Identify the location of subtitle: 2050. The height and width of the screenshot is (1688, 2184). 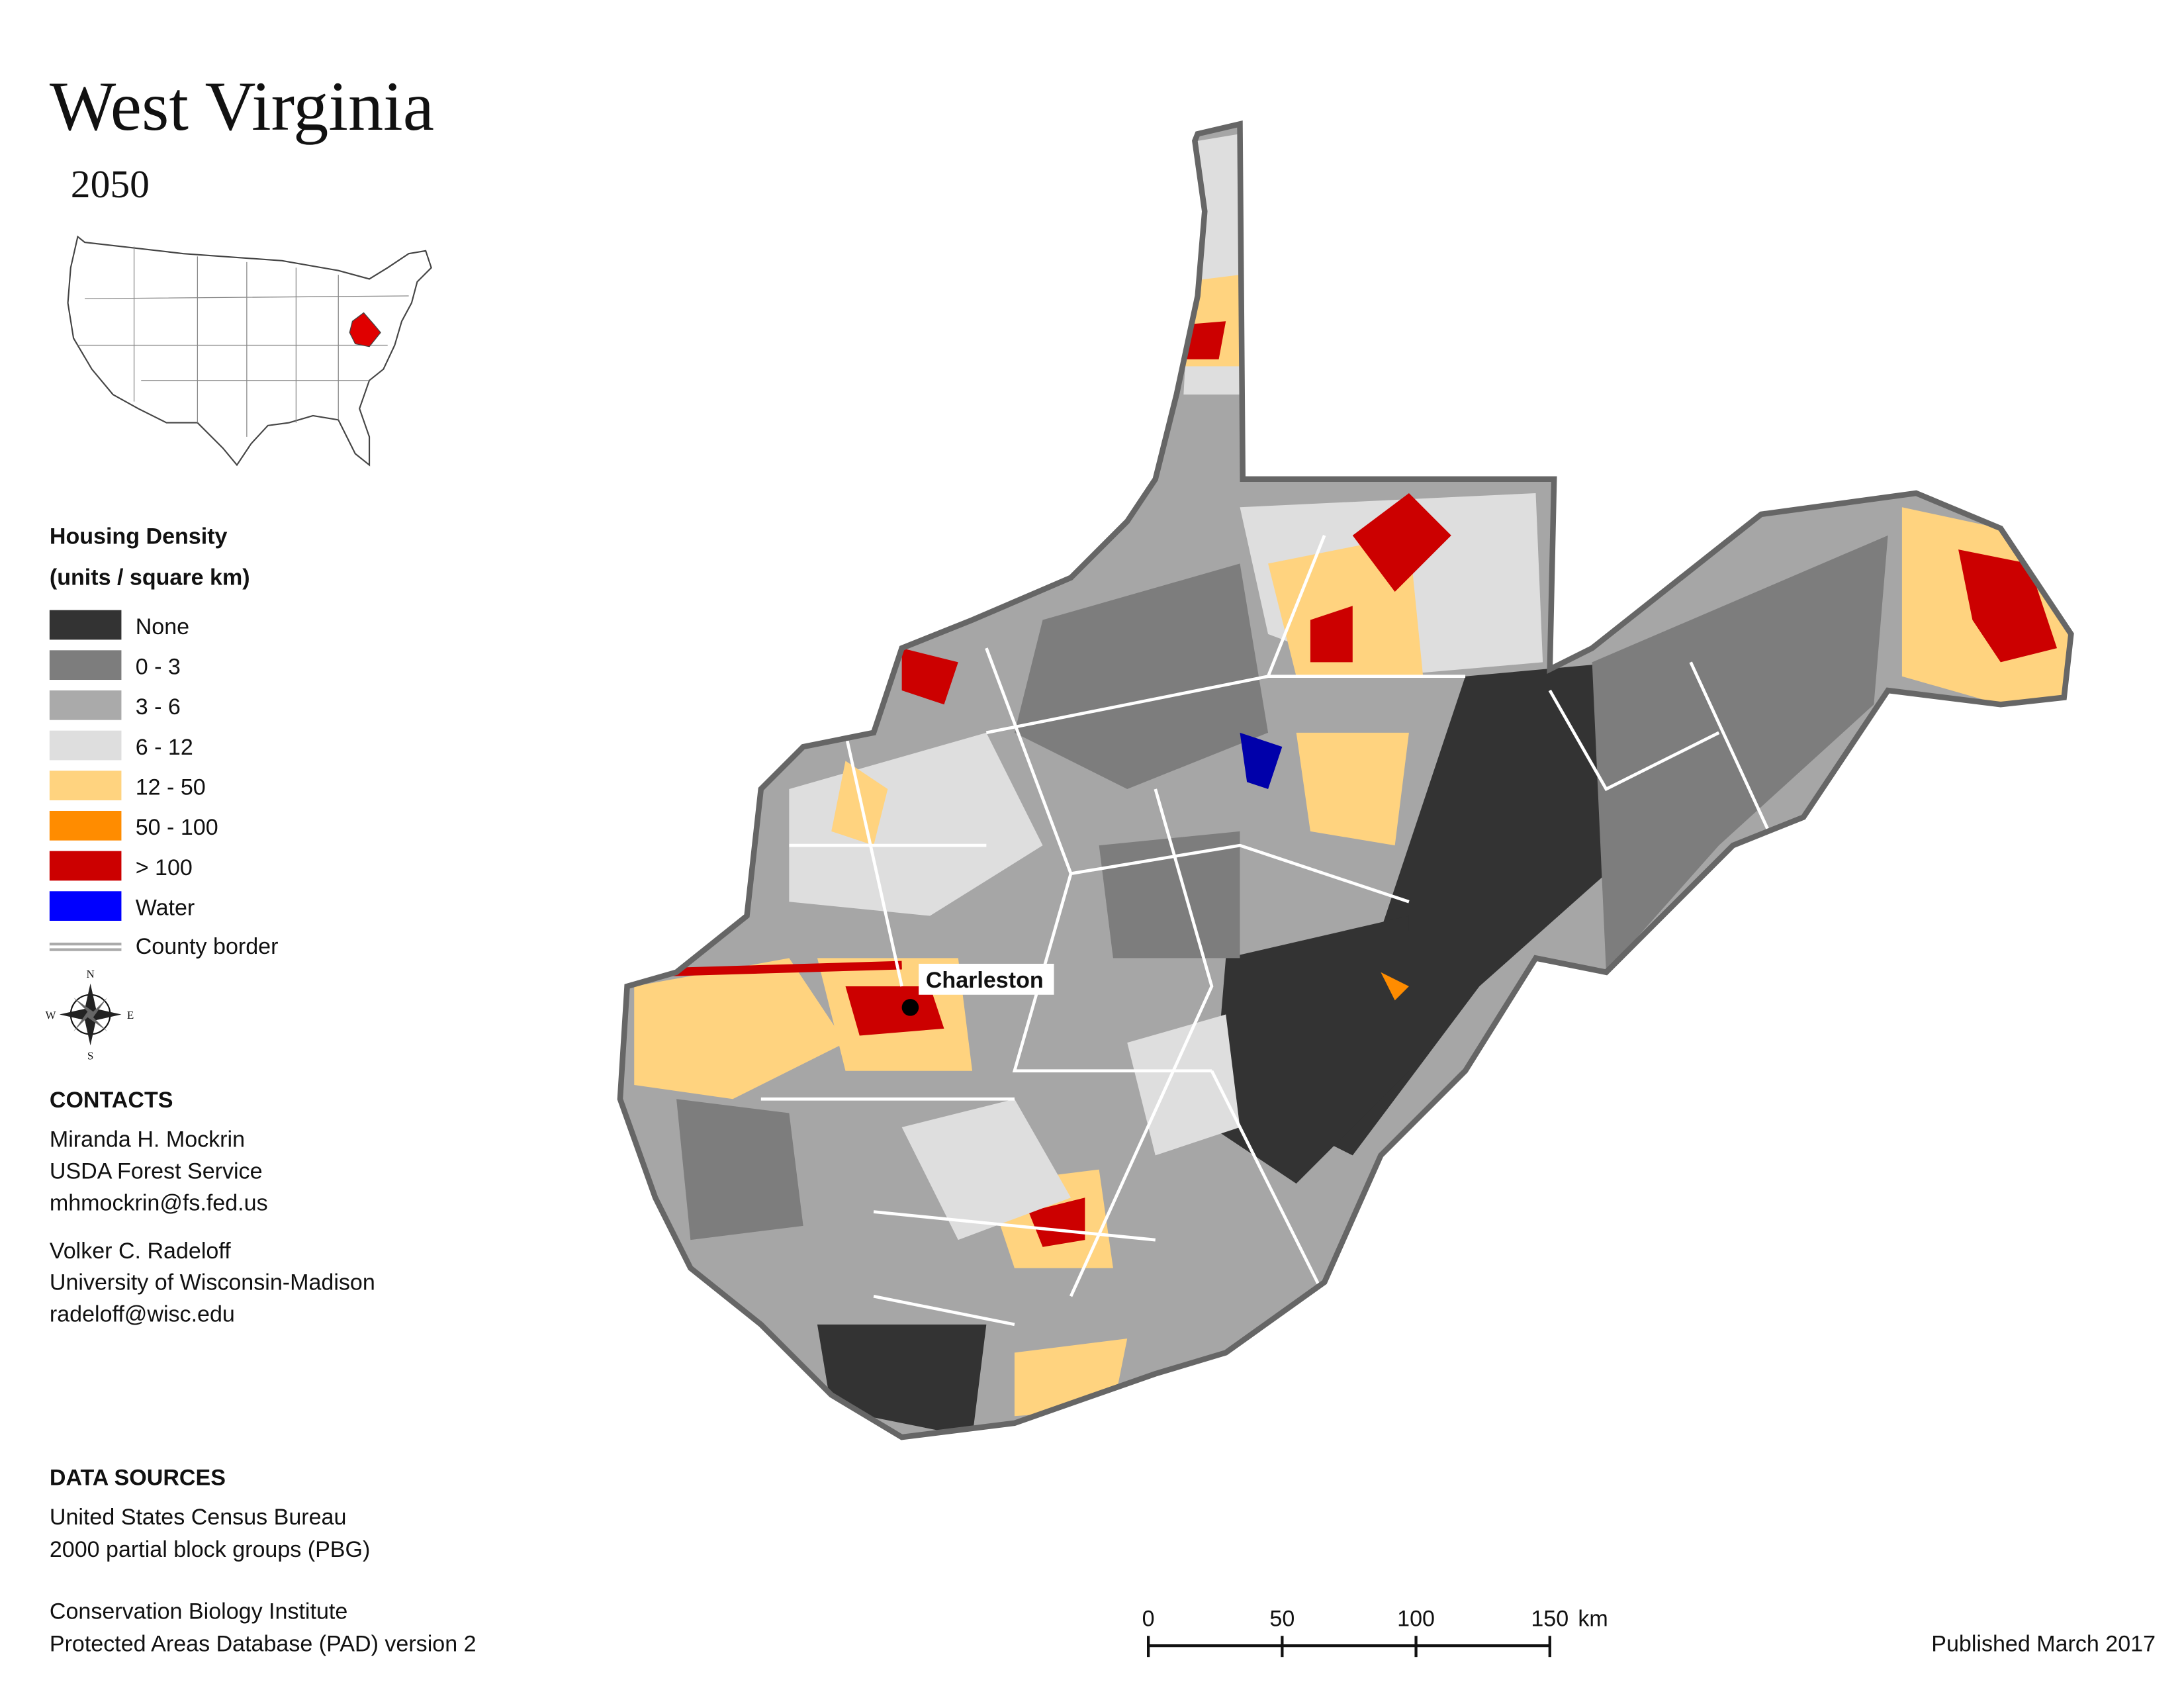
(111, 184).